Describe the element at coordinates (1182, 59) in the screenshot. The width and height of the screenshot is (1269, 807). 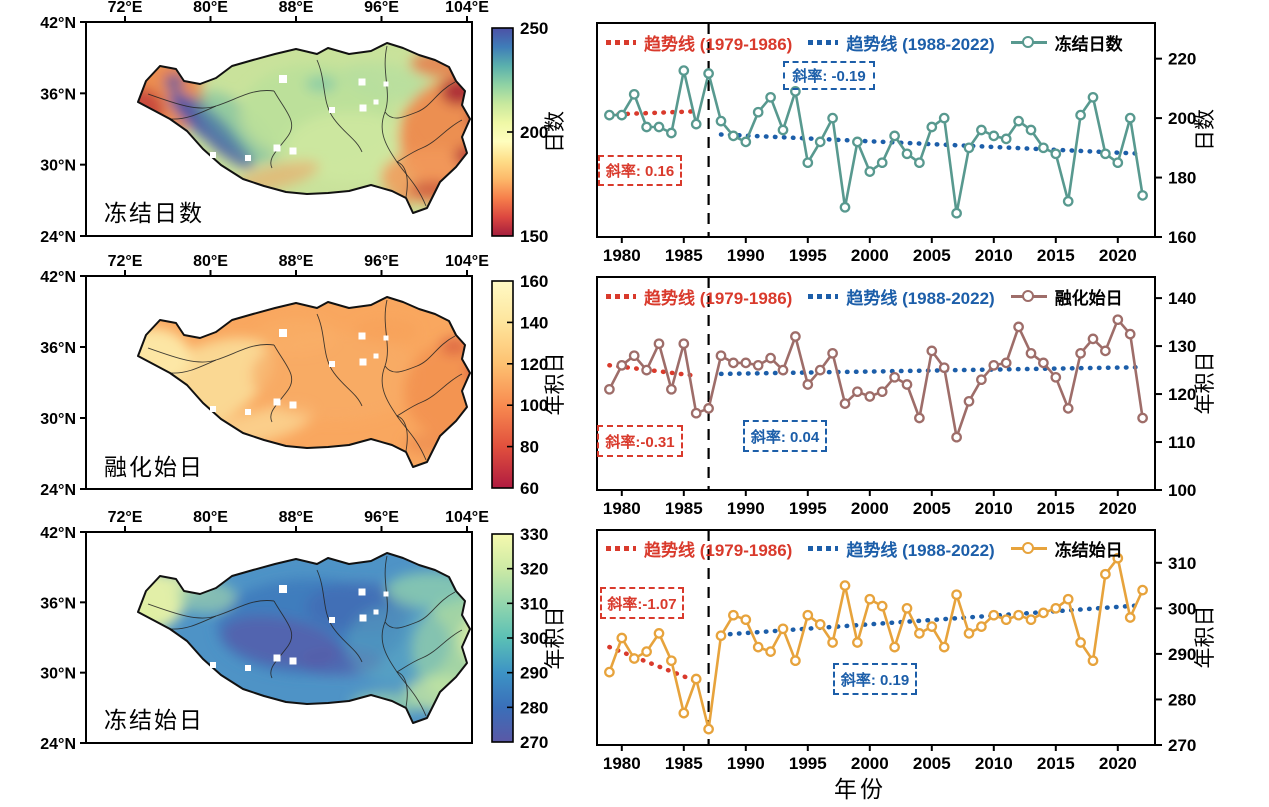
I see `y-tick-label: 220` at that location.